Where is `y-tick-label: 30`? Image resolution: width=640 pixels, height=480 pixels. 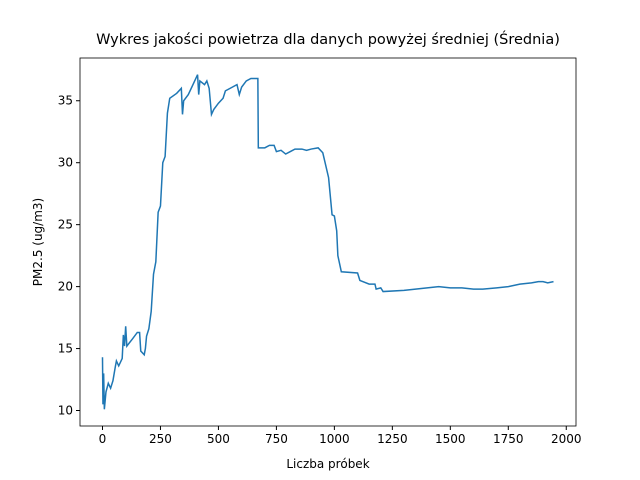
y-tick-label: 30 is located at coordinates (65, 163).